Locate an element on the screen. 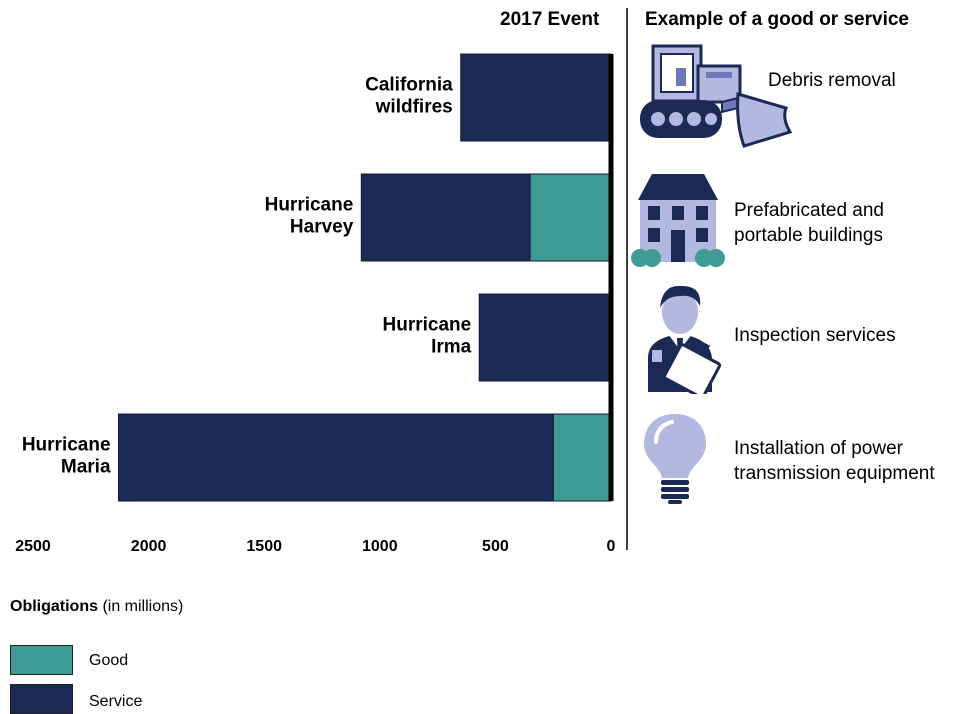 Image resolution: width=978 pixels, height=714 pixels. category-label: Irma is located at coordinates (451, 347).